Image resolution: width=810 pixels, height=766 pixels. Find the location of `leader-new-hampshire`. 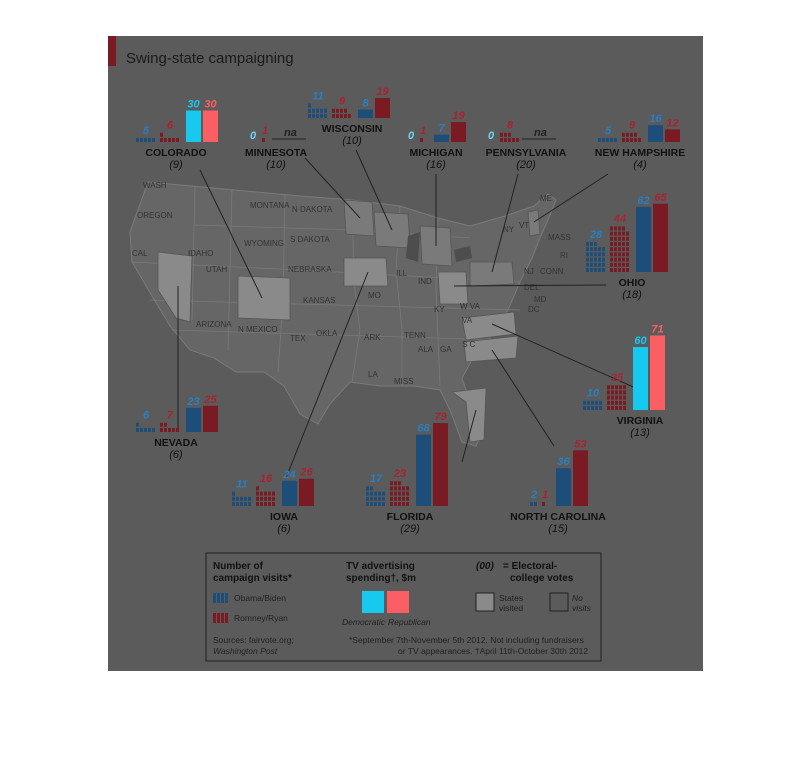

leader-new-hampshire is located at coordinates (571, 198).